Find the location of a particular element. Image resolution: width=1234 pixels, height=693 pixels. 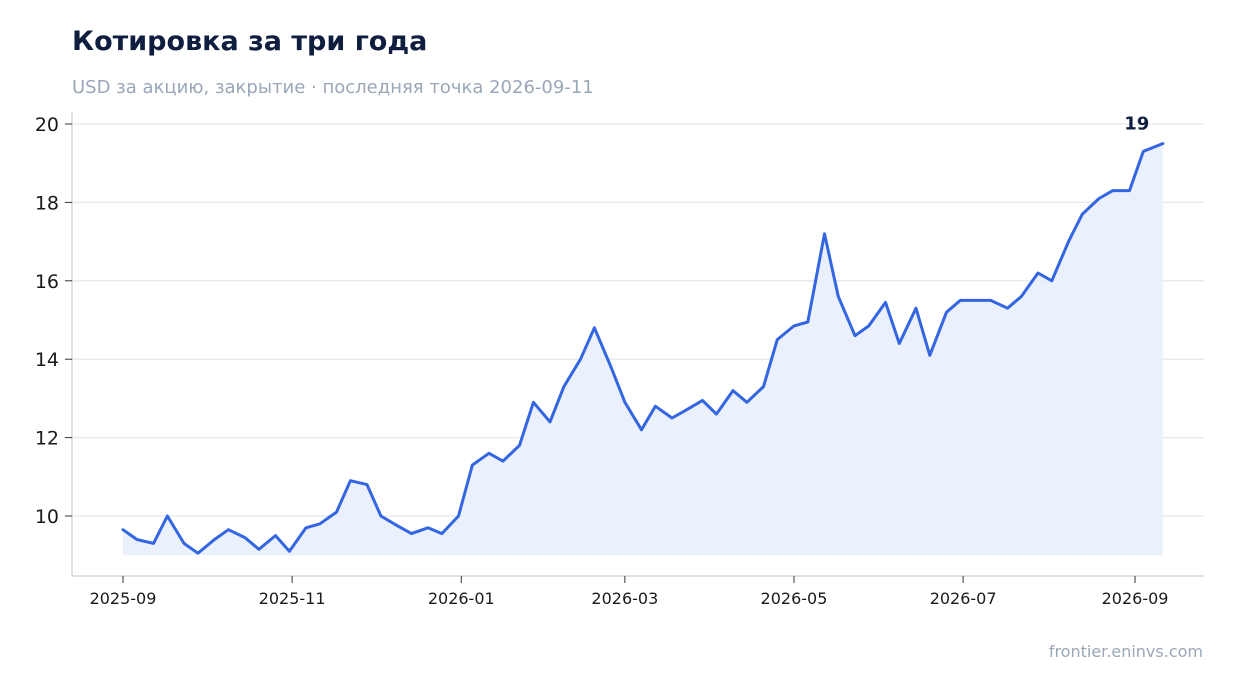

y-tick-label: 10 is located at coordinates (47, 517).